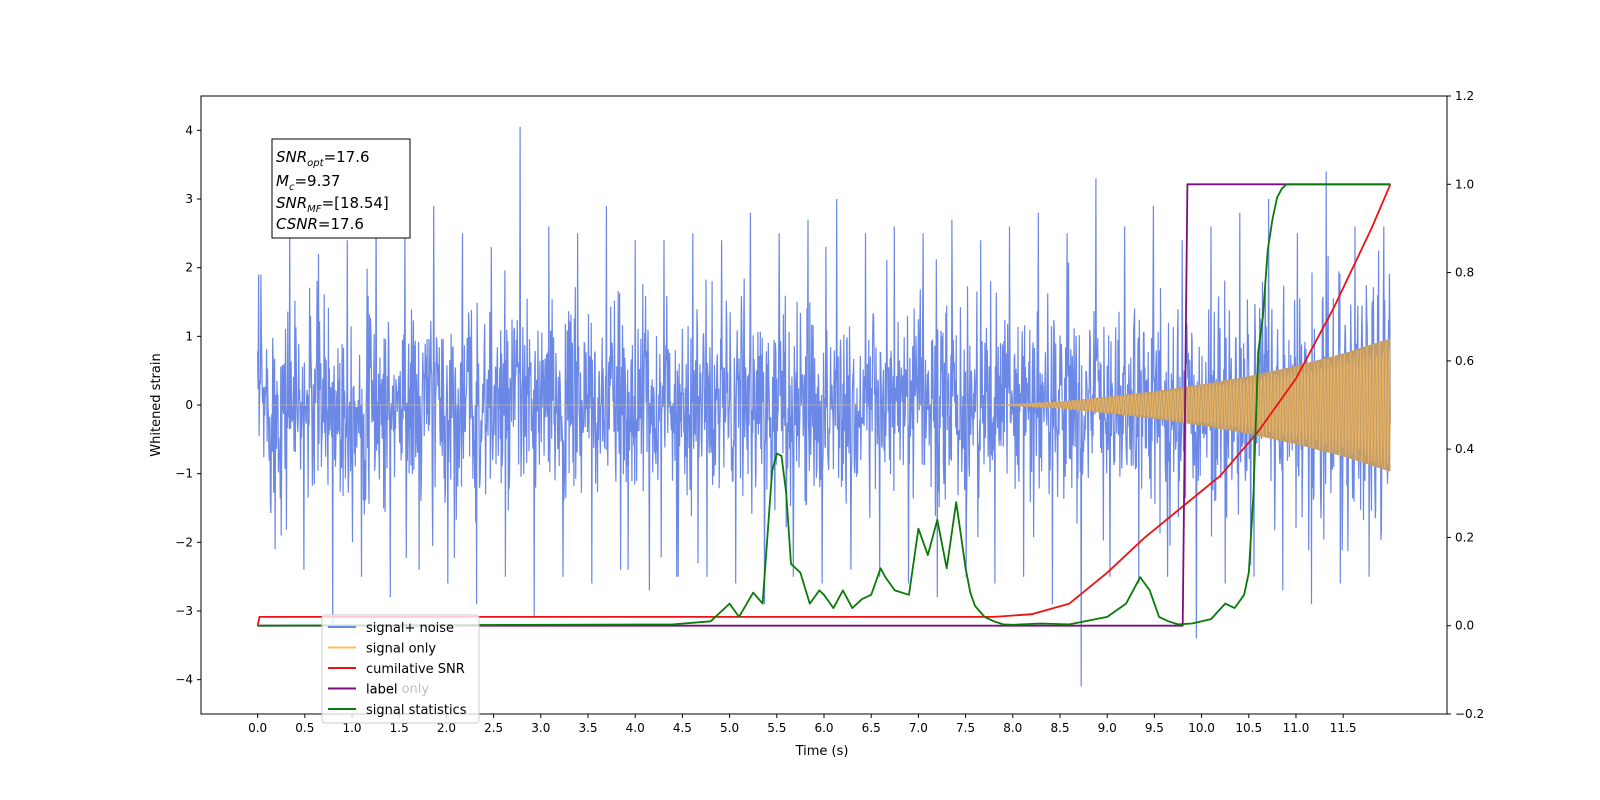 This screenshot has width=1600, height=800. Describe the element at coordinates (257, 728) in the screenshot. I see `x-tick-label: 0.0` at that location.